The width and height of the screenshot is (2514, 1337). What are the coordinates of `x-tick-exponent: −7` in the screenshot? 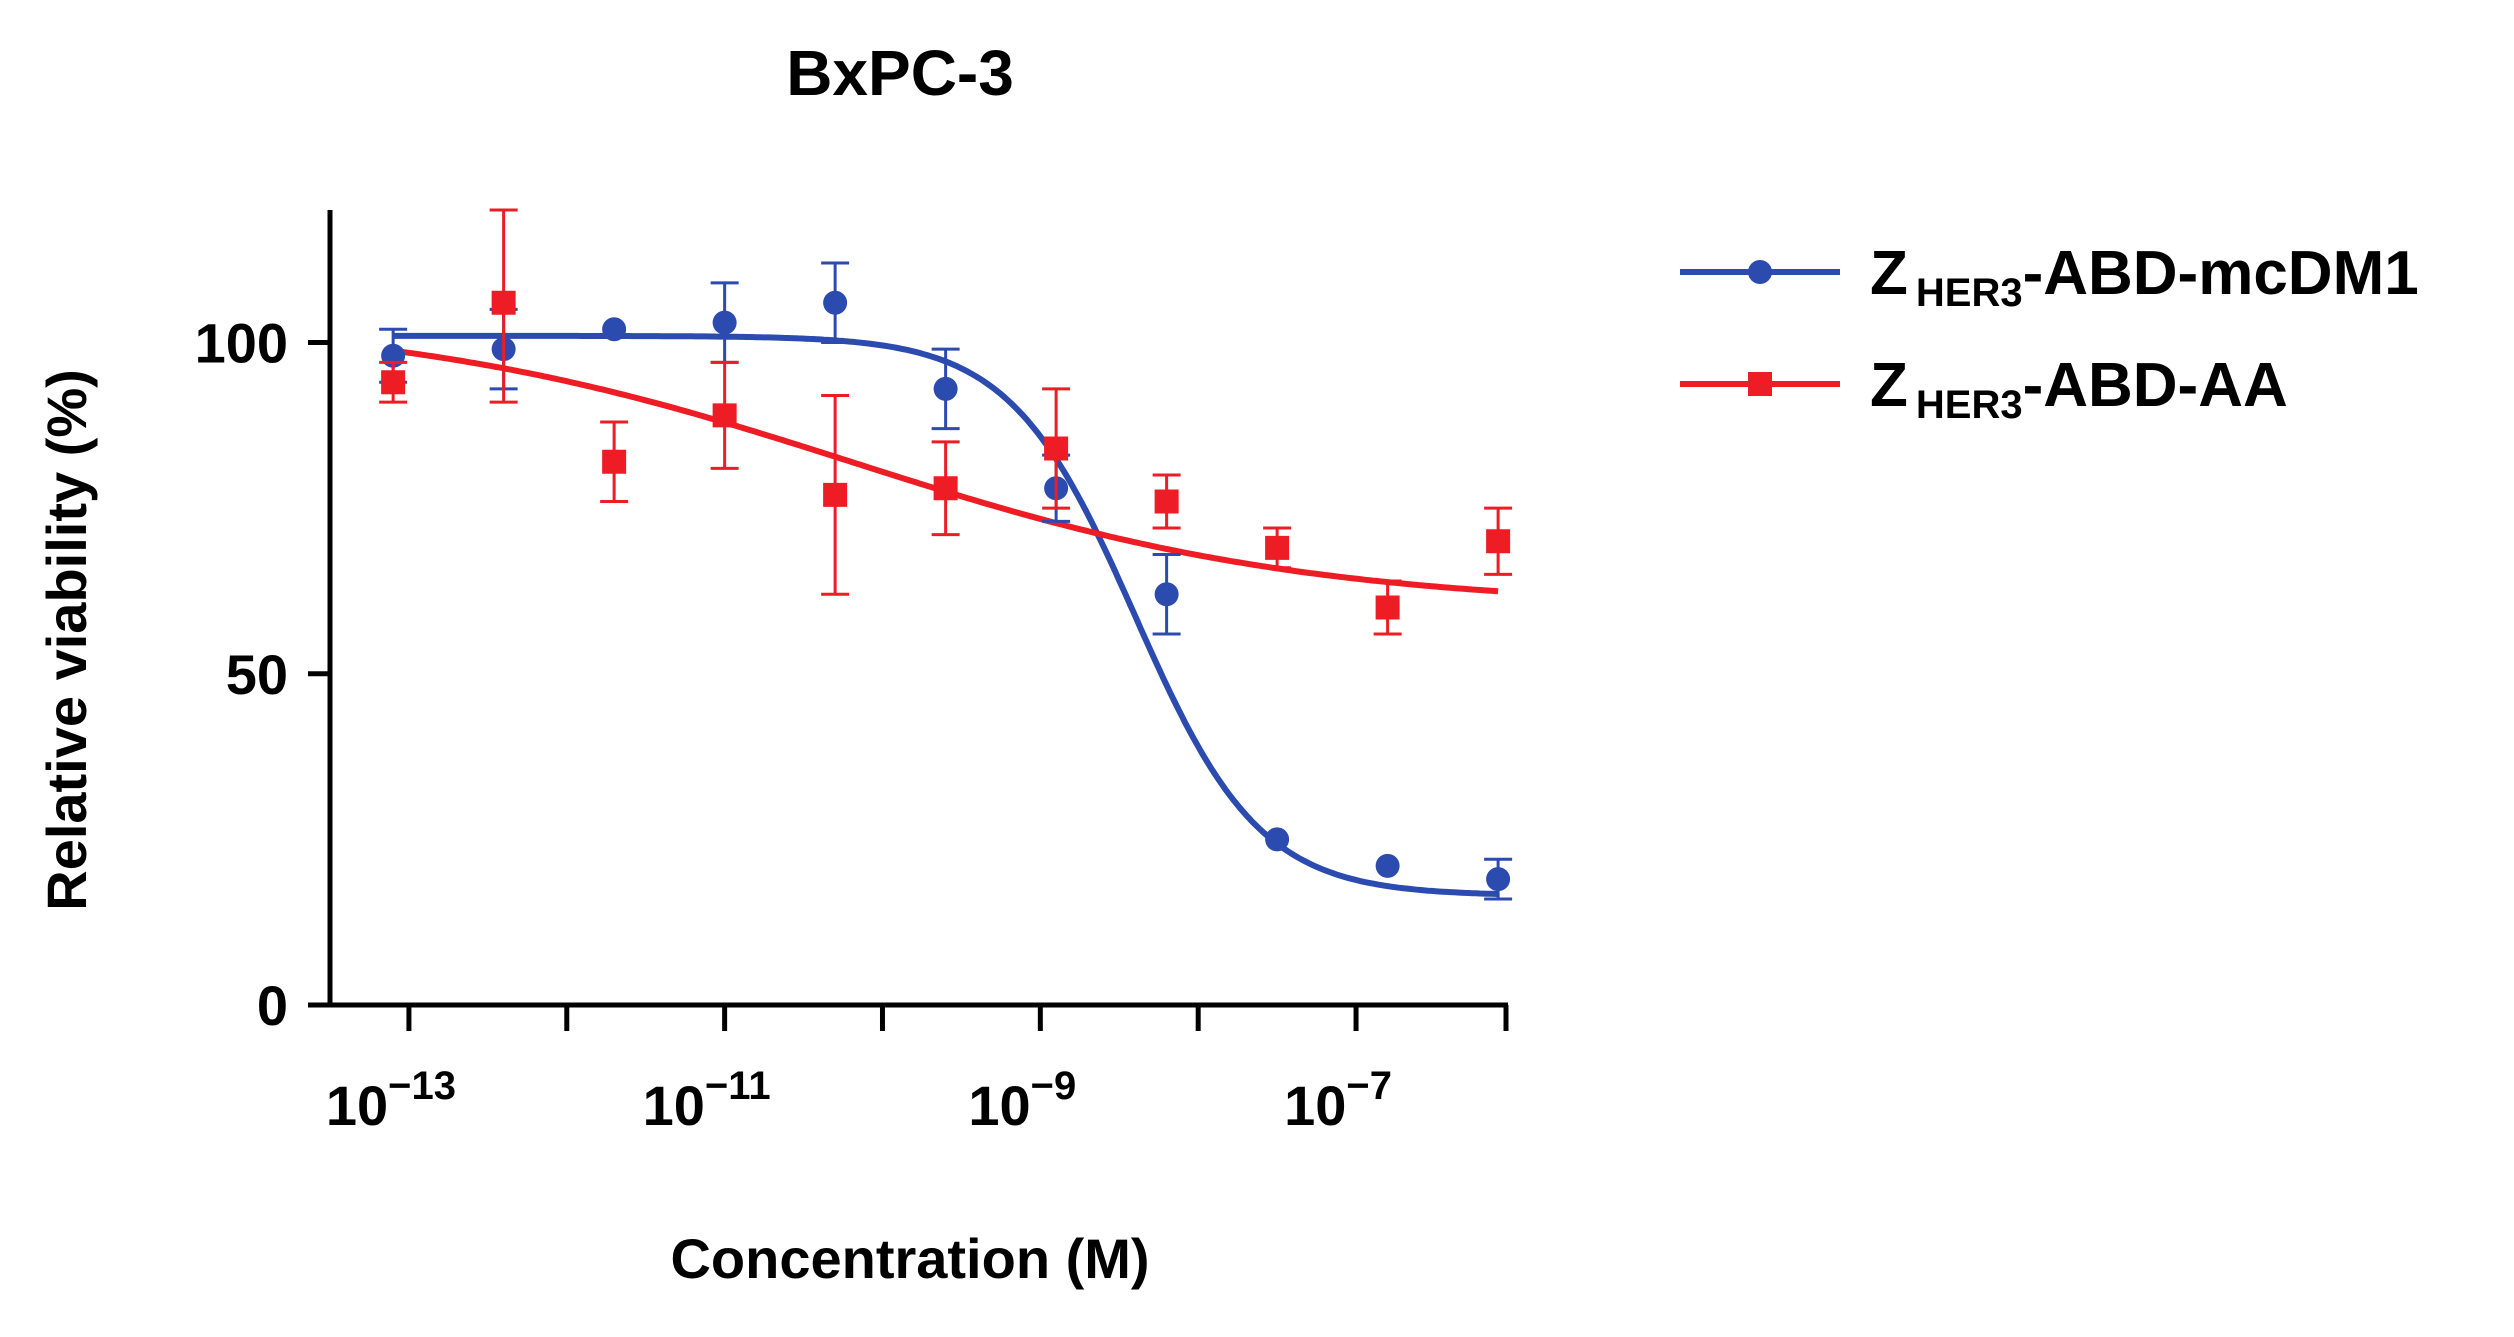 It's located at (1369, 1086).